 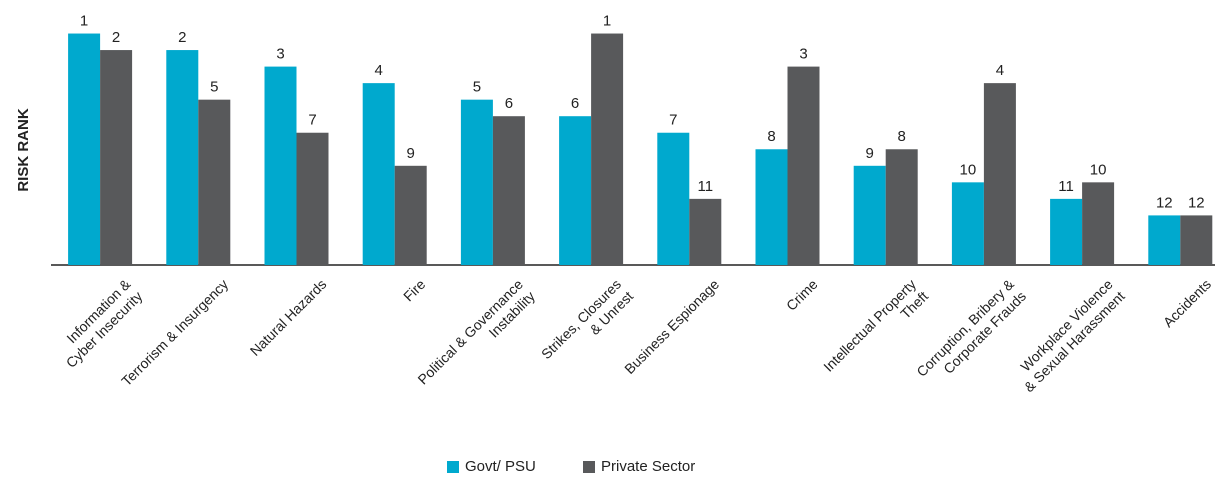 What do you see at coordinates (500, 466) in the screenshot?
I see `legend-label: Govt/ PSU` at bounding box center [500, 466].